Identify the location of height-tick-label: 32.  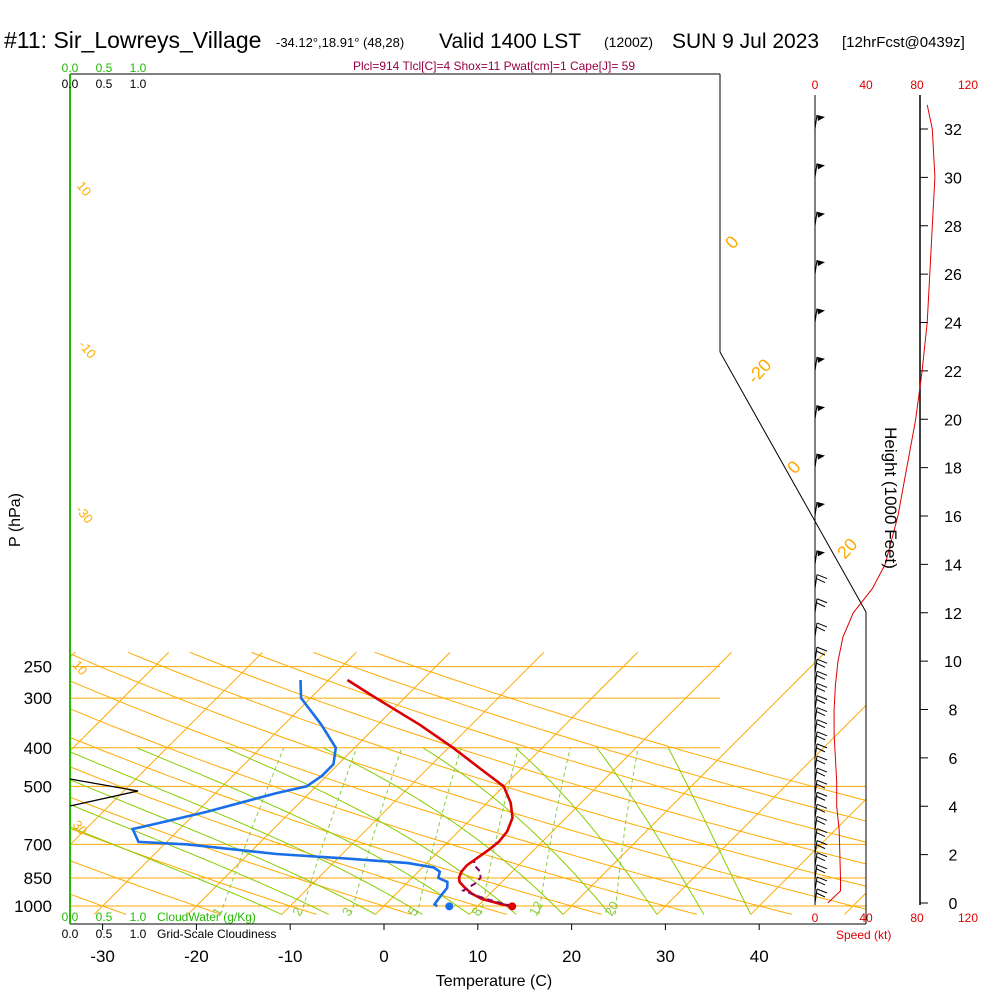
(953, 130).